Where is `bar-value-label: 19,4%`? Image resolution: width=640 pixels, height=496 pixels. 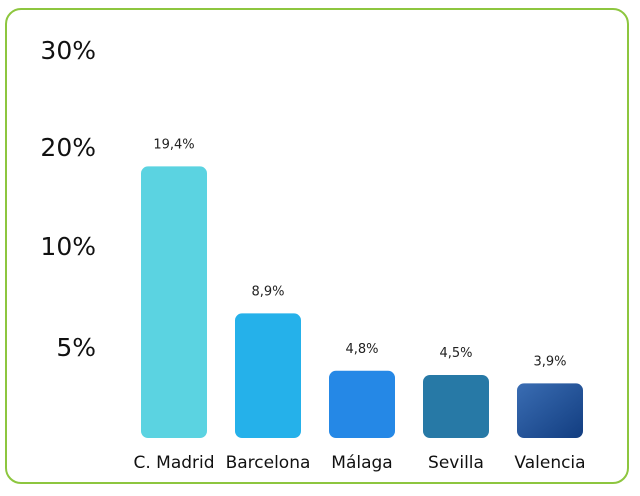 bar-value-label: 19,4% is located at coordinates (173, 144).